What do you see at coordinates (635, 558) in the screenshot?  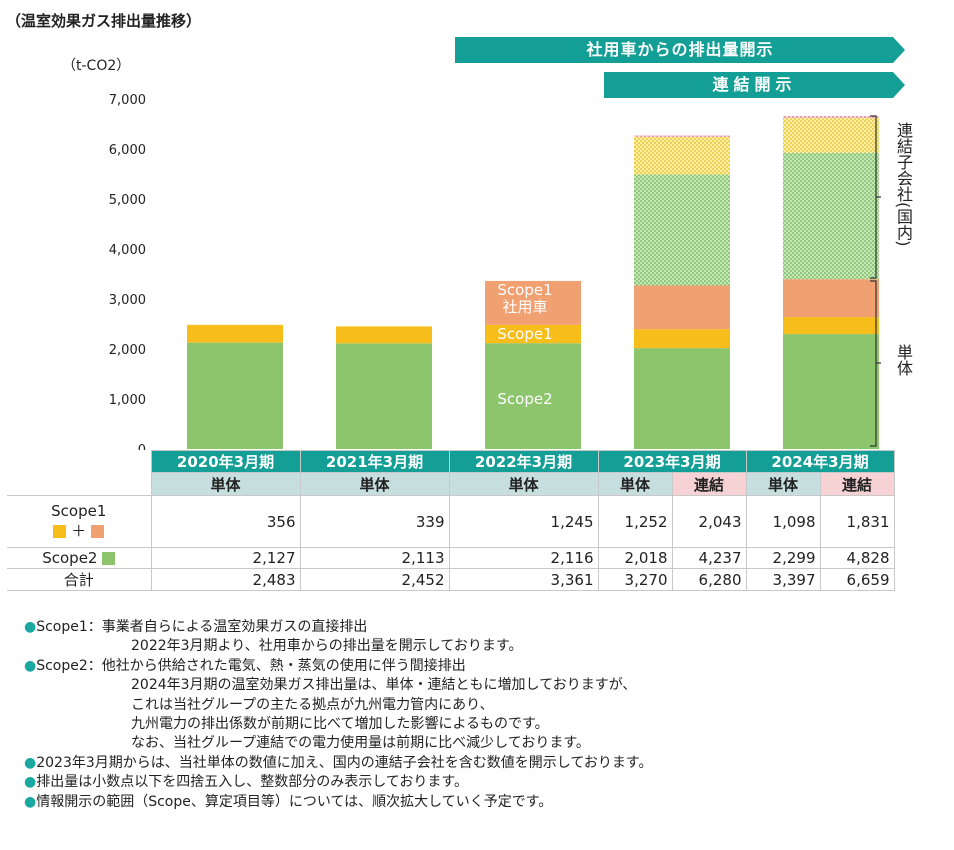 I see `table-cell: 2,018` at bounding box center [635, 558].